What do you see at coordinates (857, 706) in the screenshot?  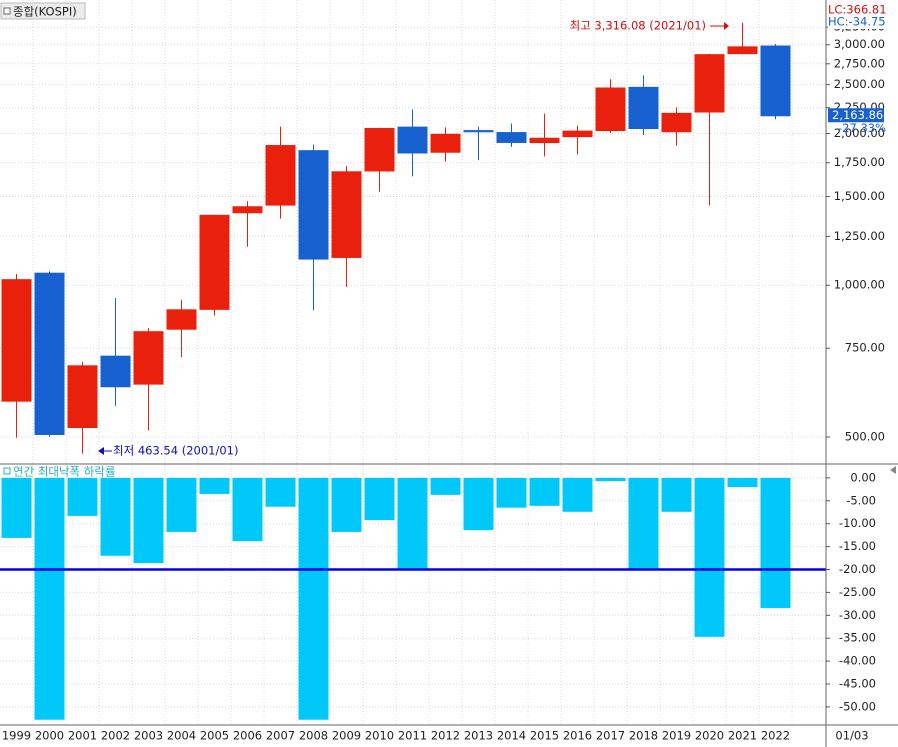 I see `y-tick-label: -50.00` at bounding box center [857, 706].